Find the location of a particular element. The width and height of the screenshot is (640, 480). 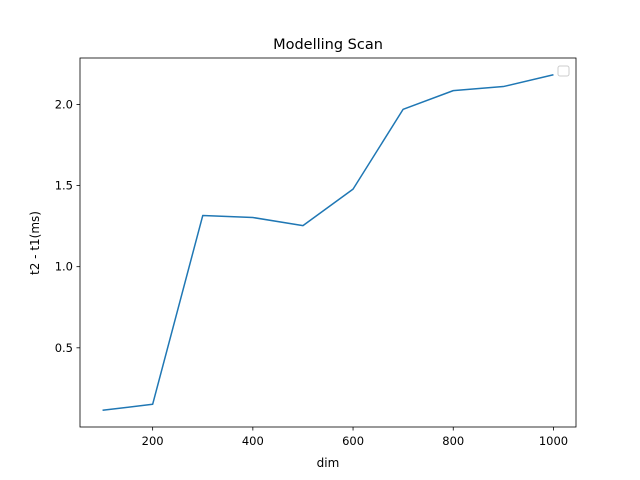

chart-title: Modelling Scan is located at coordinates (328, 45).